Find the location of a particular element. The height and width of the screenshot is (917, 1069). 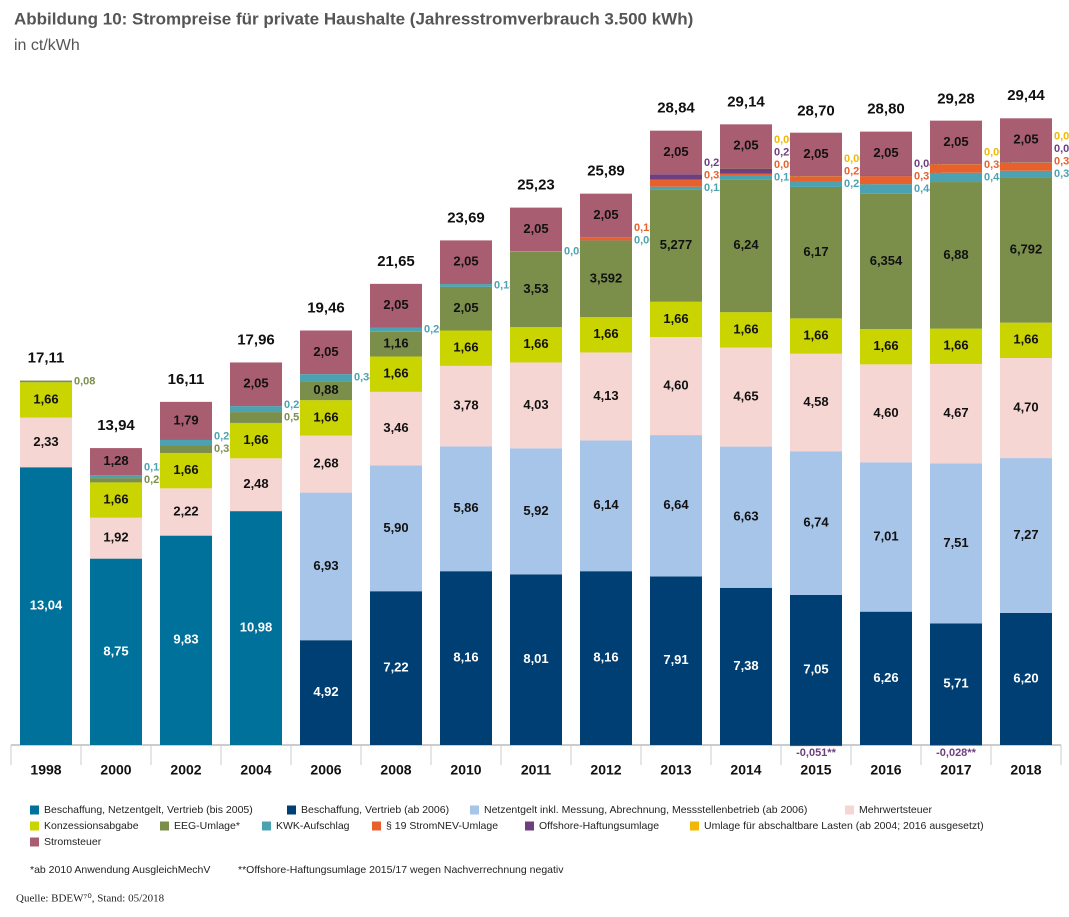

value-label: 4,67 is located at coordinates (955, 412).